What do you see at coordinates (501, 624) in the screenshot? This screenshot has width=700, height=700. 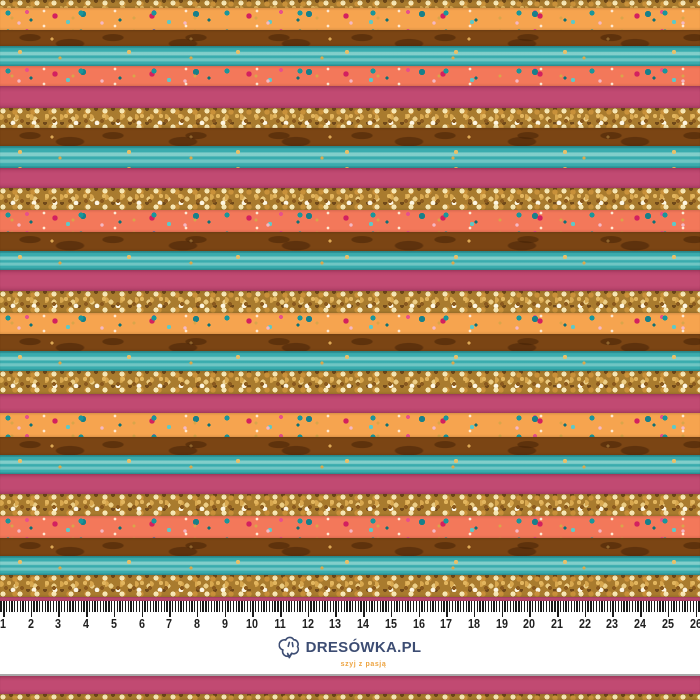 I see `ruler-number: 19` at bounding box center [501, 624].